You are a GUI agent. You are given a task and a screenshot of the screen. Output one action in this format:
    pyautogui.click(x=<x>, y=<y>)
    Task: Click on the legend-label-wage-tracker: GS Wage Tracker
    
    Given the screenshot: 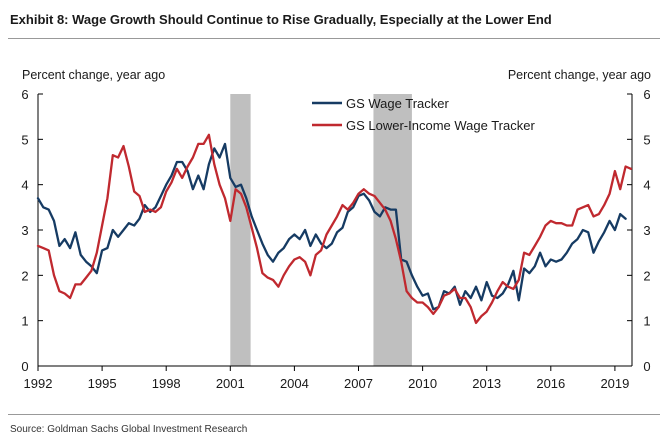 What is the action you would take?
    pyautogui.click(x=397, y=103)
    